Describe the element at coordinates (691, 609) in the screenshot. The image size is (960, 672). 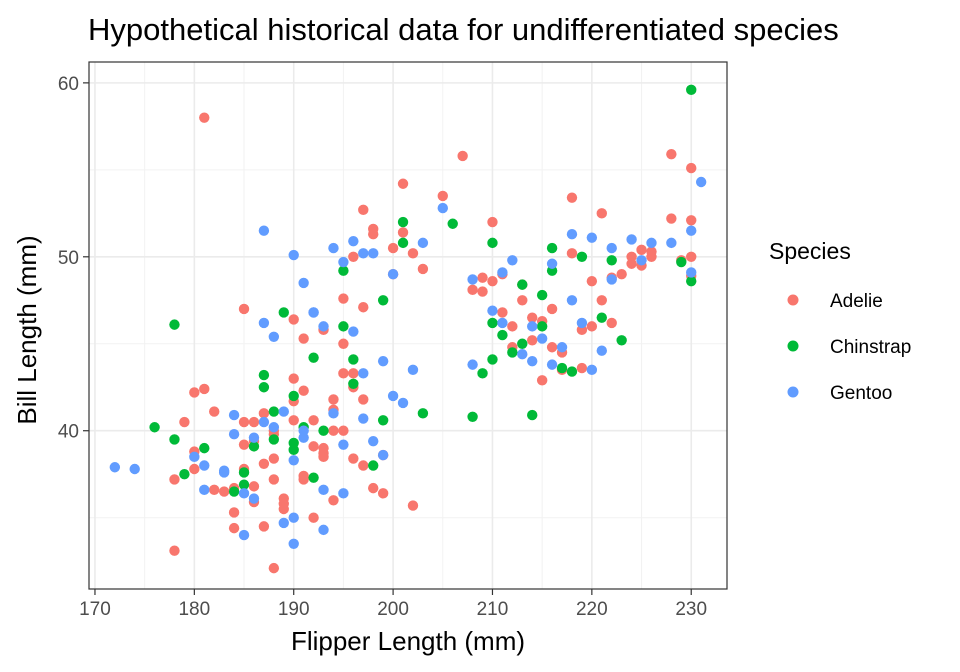
I see `x-tick-label: 230` at that location.